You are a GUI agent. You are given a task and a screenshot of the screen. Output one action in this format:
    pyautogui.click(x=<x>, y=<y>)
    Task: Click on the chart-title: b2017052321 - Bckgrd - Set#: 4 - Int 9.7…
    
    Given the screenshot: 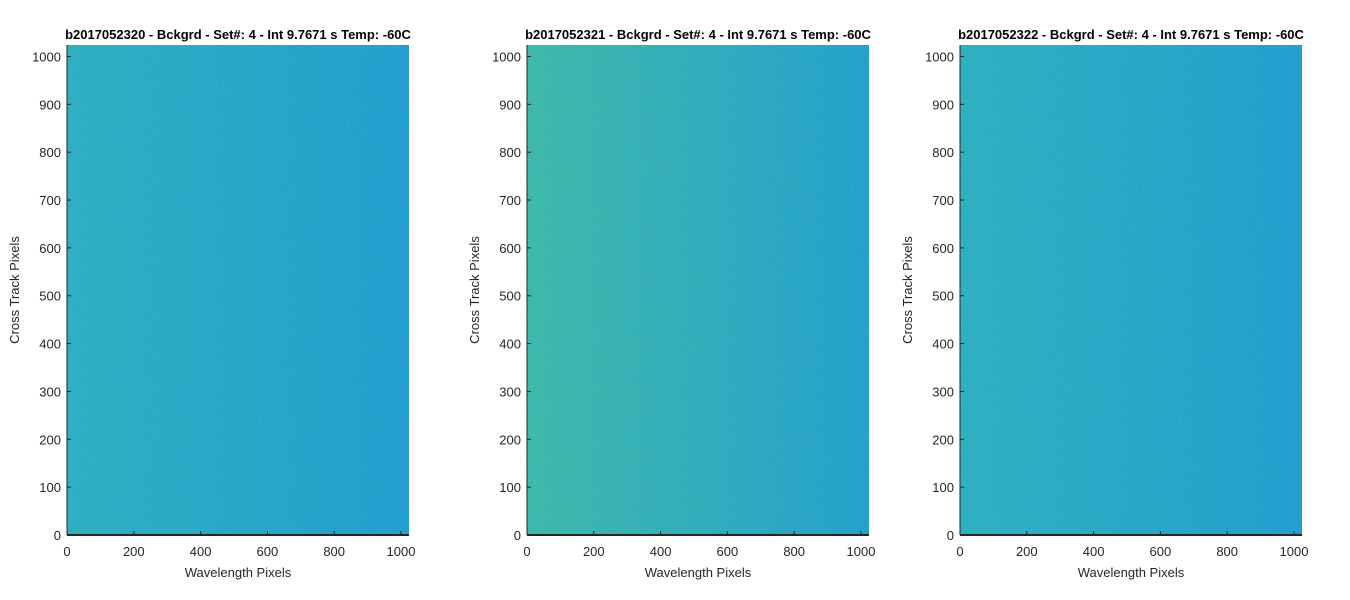 What is the action you would take?
    pyautogui.click(x=698, y=34)
    